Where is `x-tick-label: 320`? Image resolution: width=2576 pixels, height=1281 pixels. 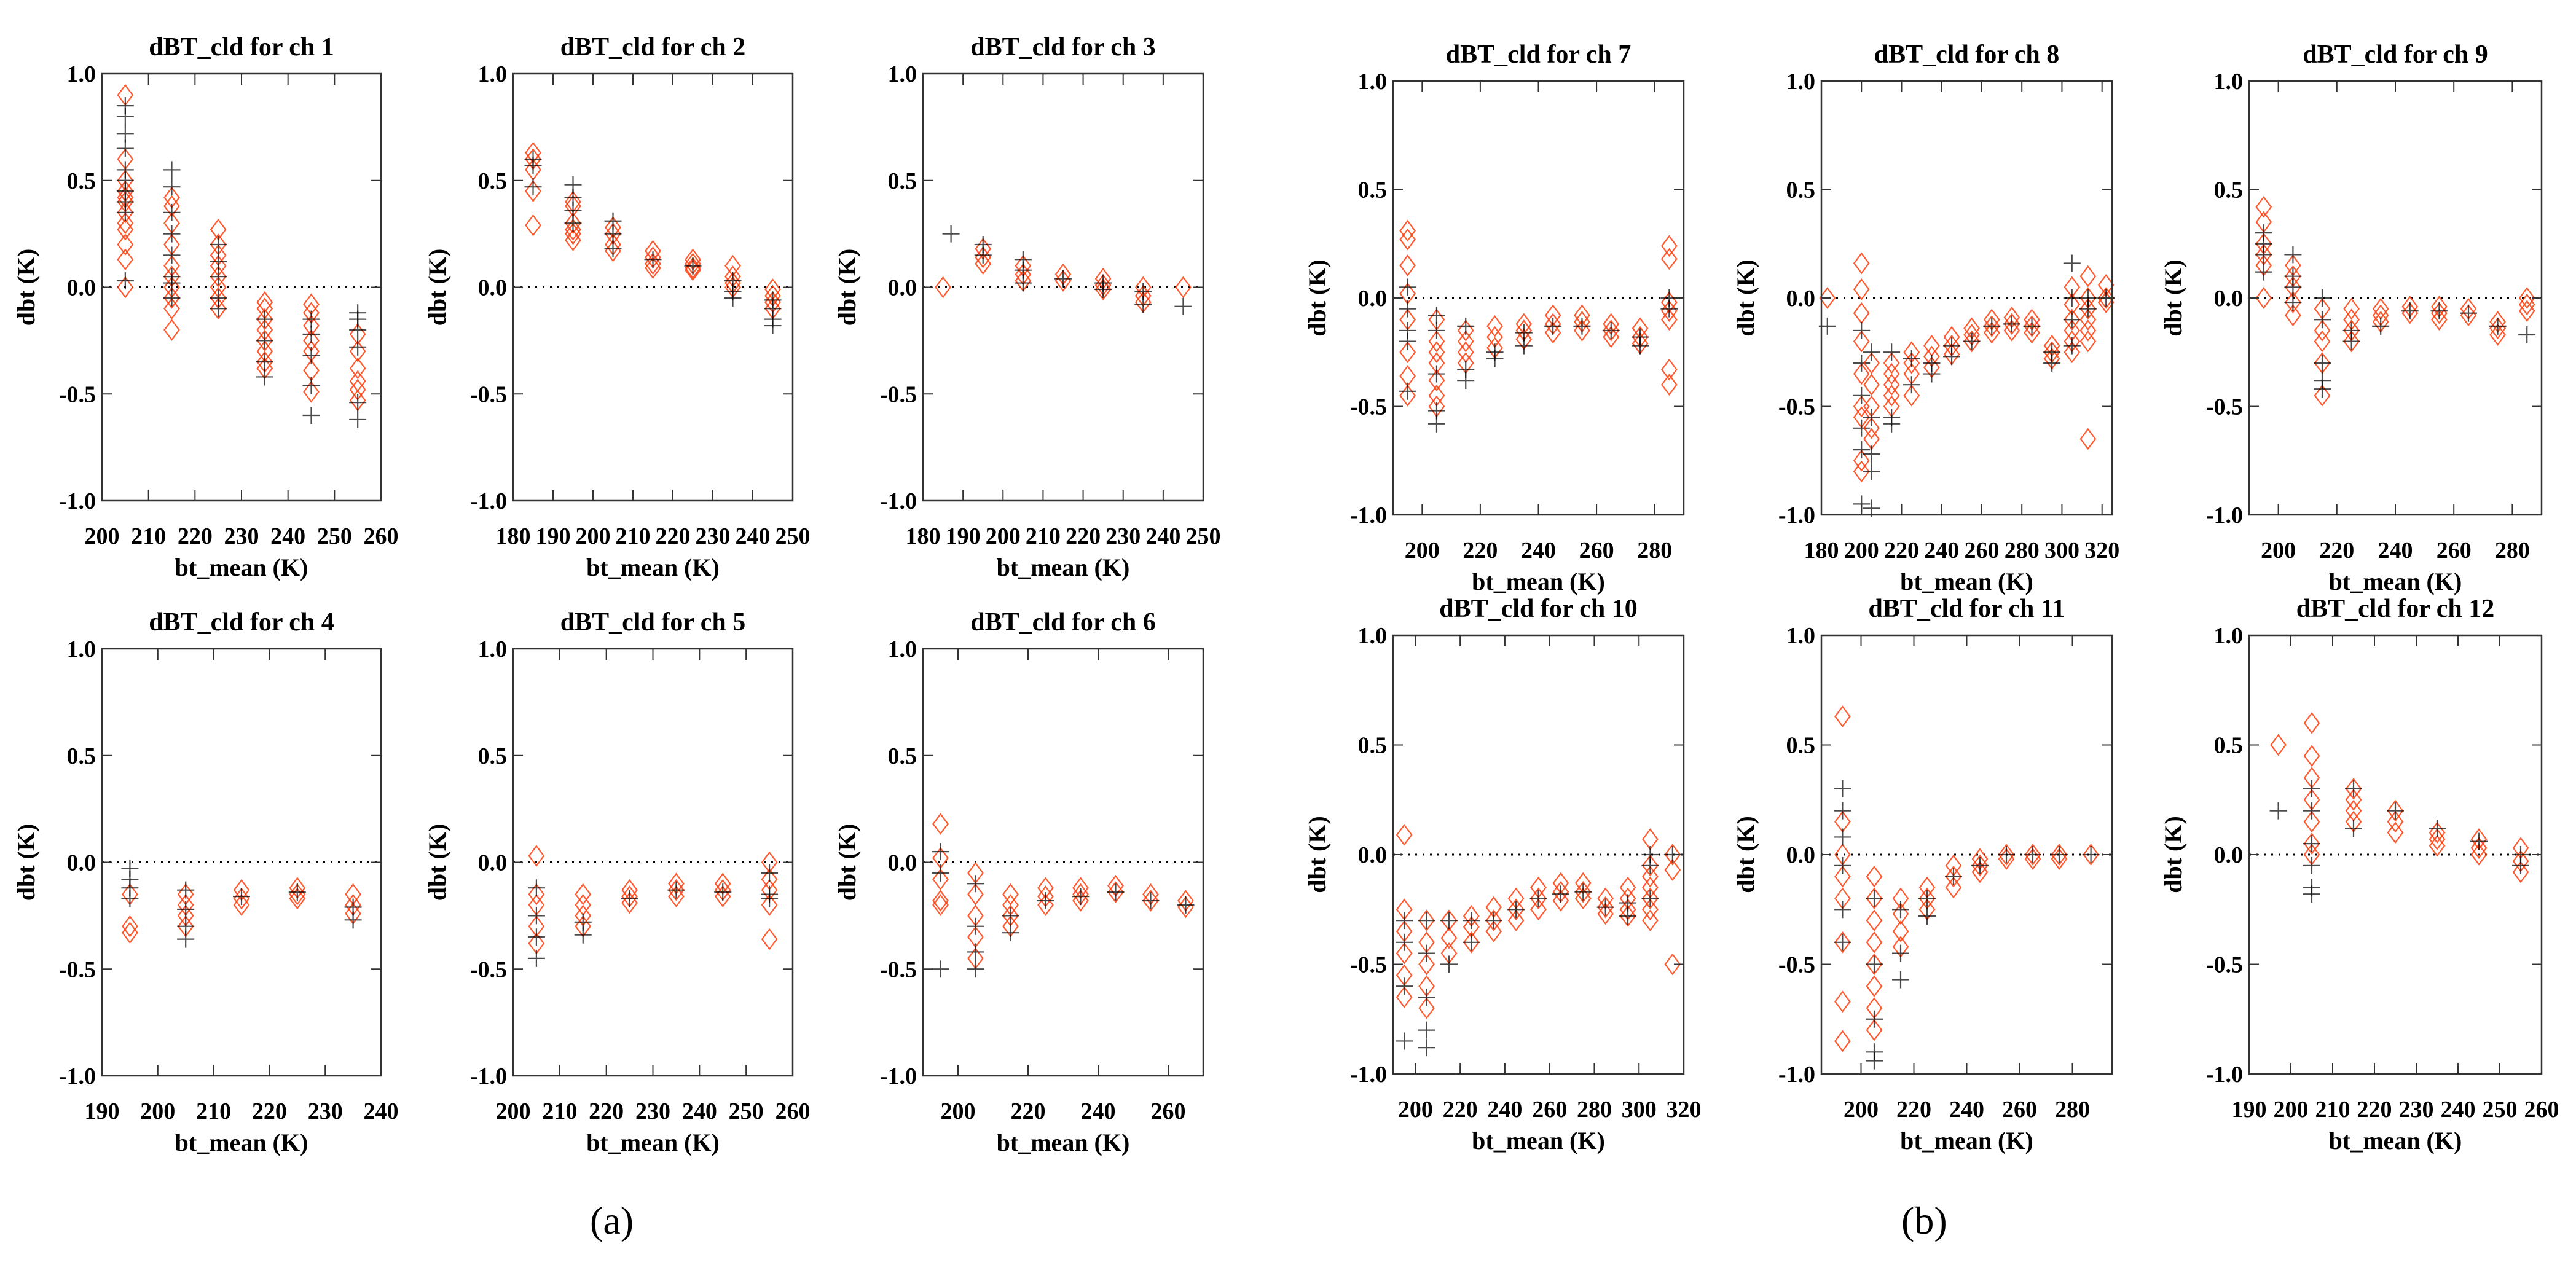 x-tick-label: 320 is located at coordinates (1684, 1109).